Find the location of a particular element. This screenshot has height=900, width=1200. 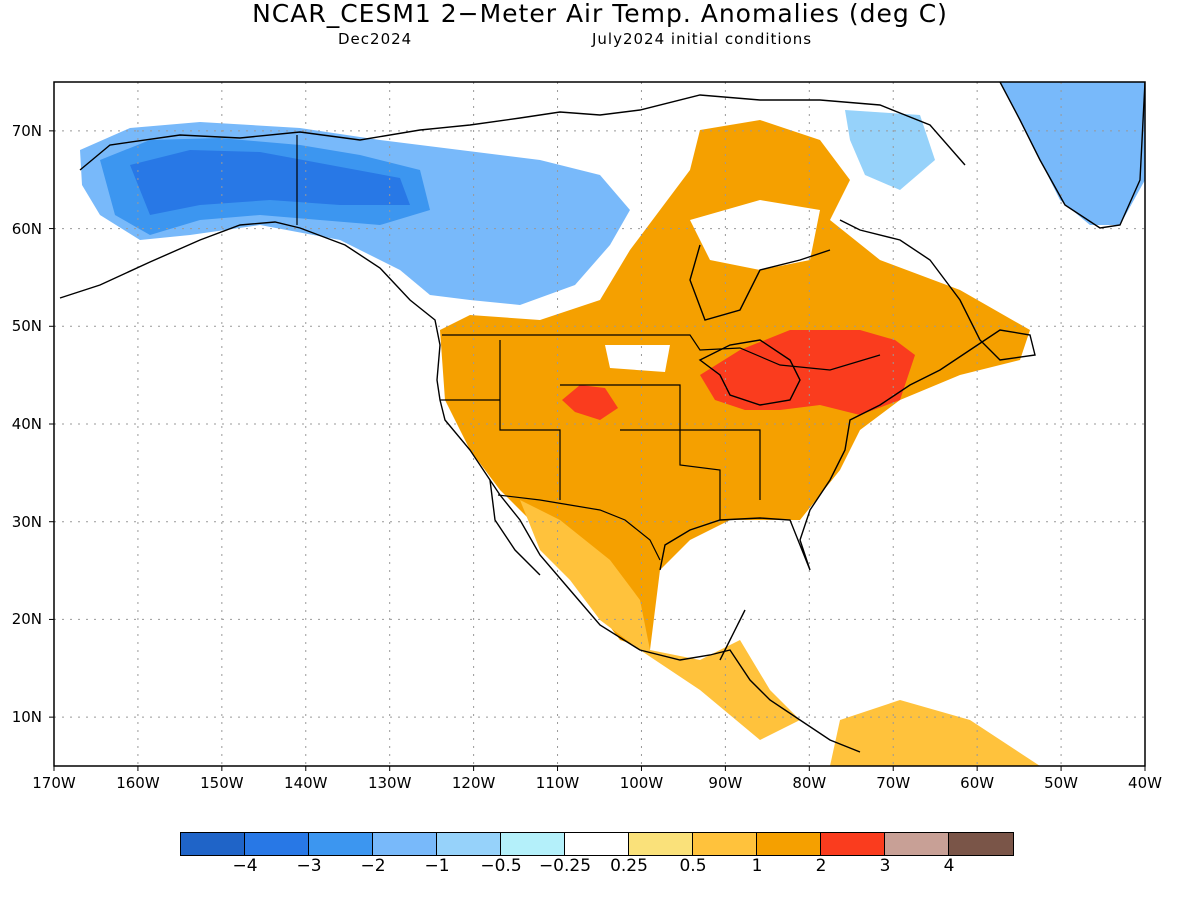

lon-label: 60W is located at coordinates (977, 783).